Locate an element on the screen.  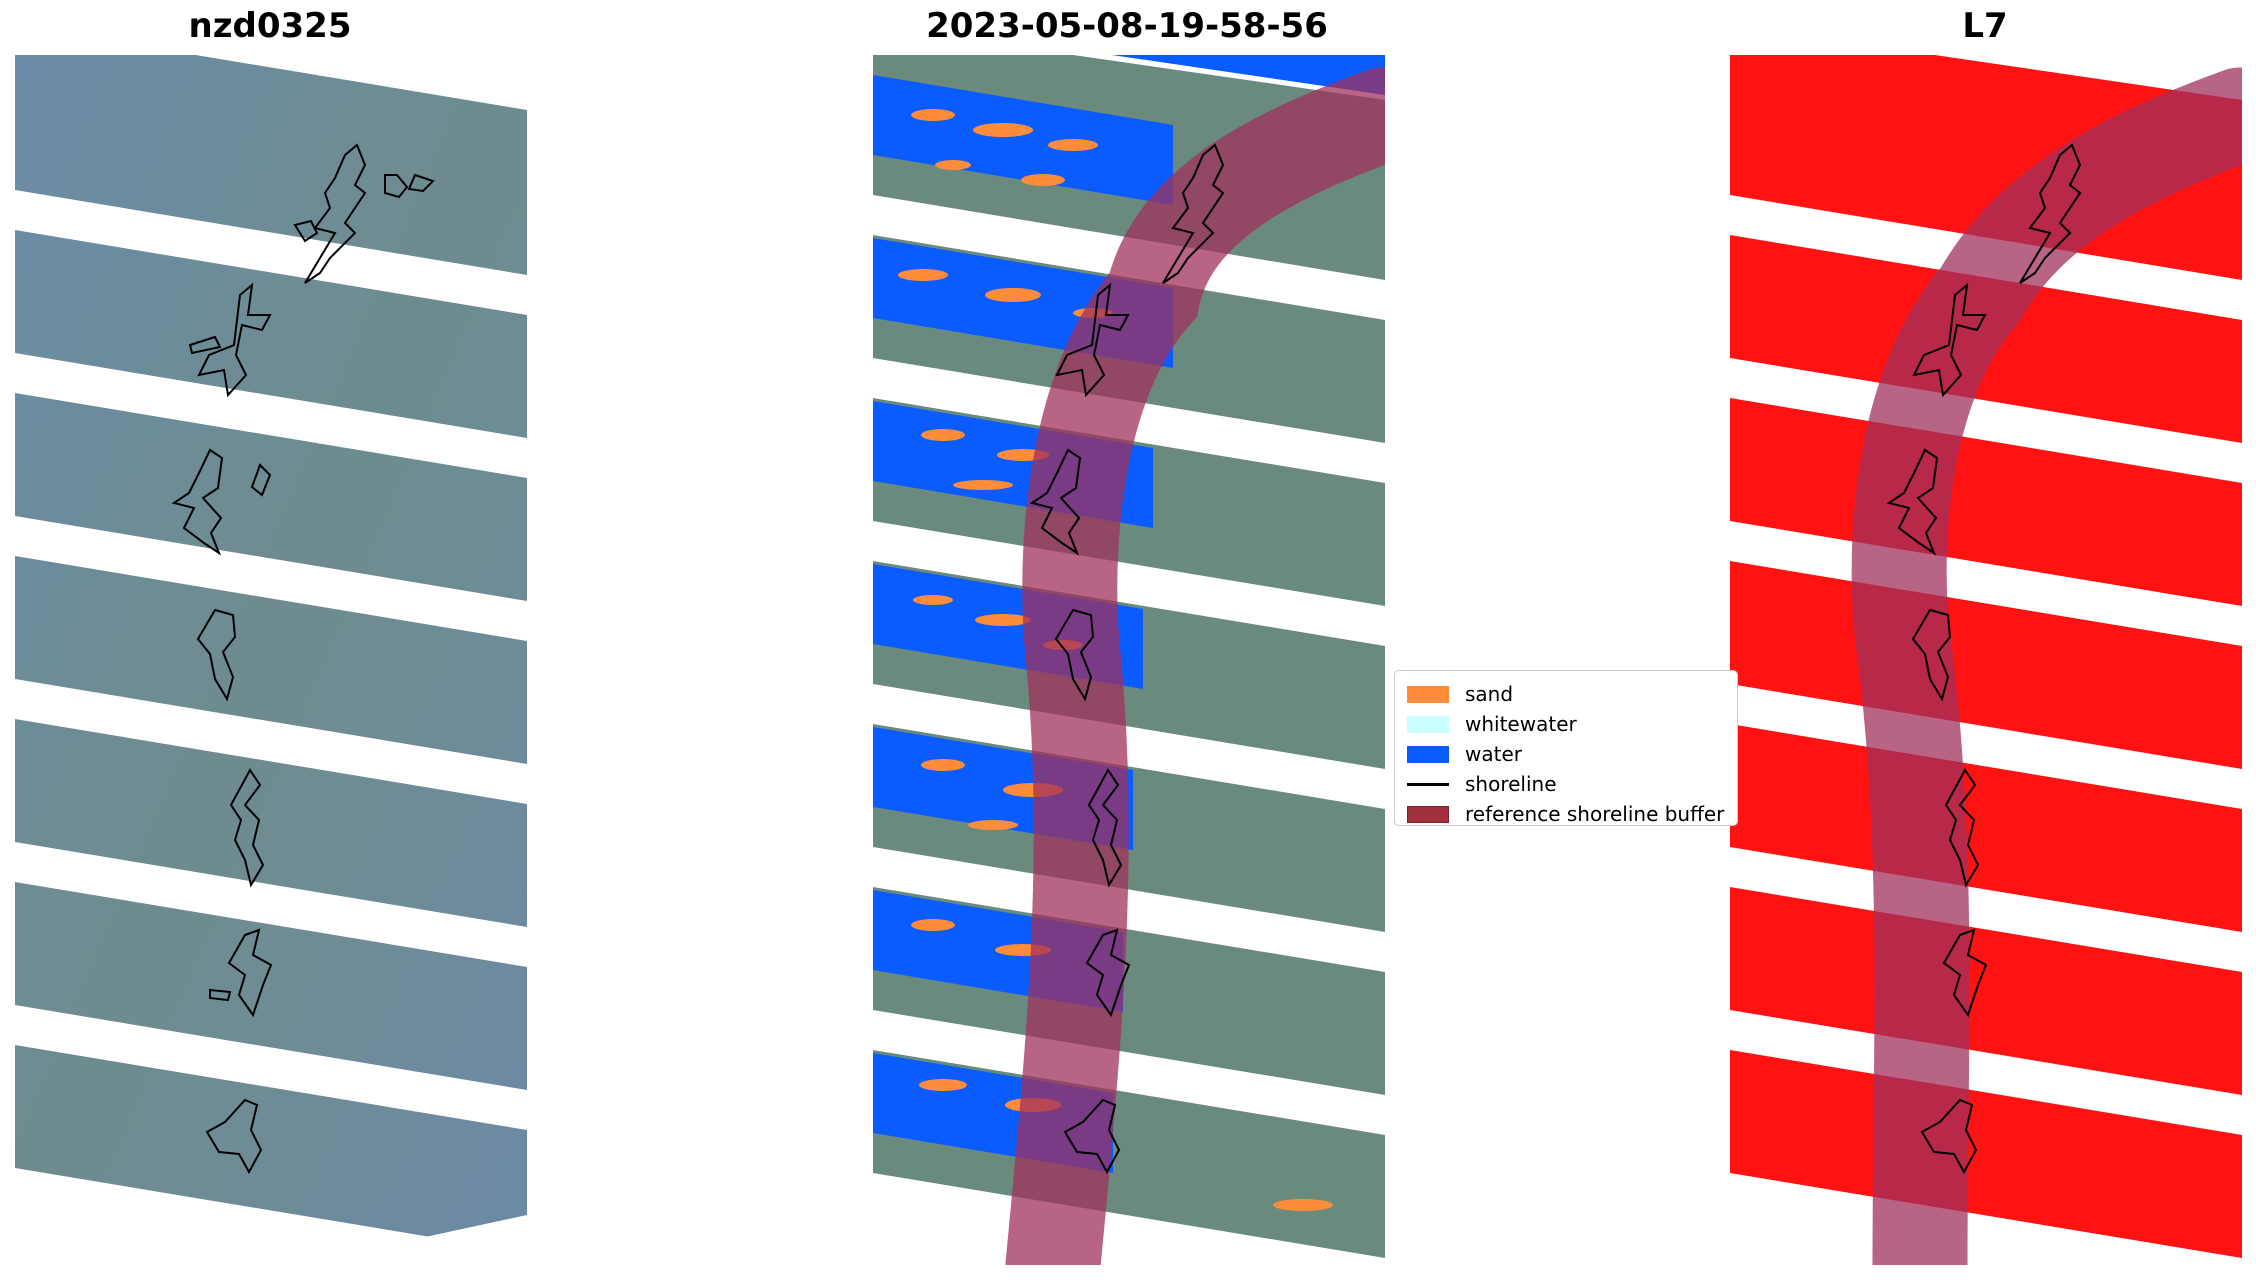
legend-item-sand: sand is located at coordinates (1566, 694).